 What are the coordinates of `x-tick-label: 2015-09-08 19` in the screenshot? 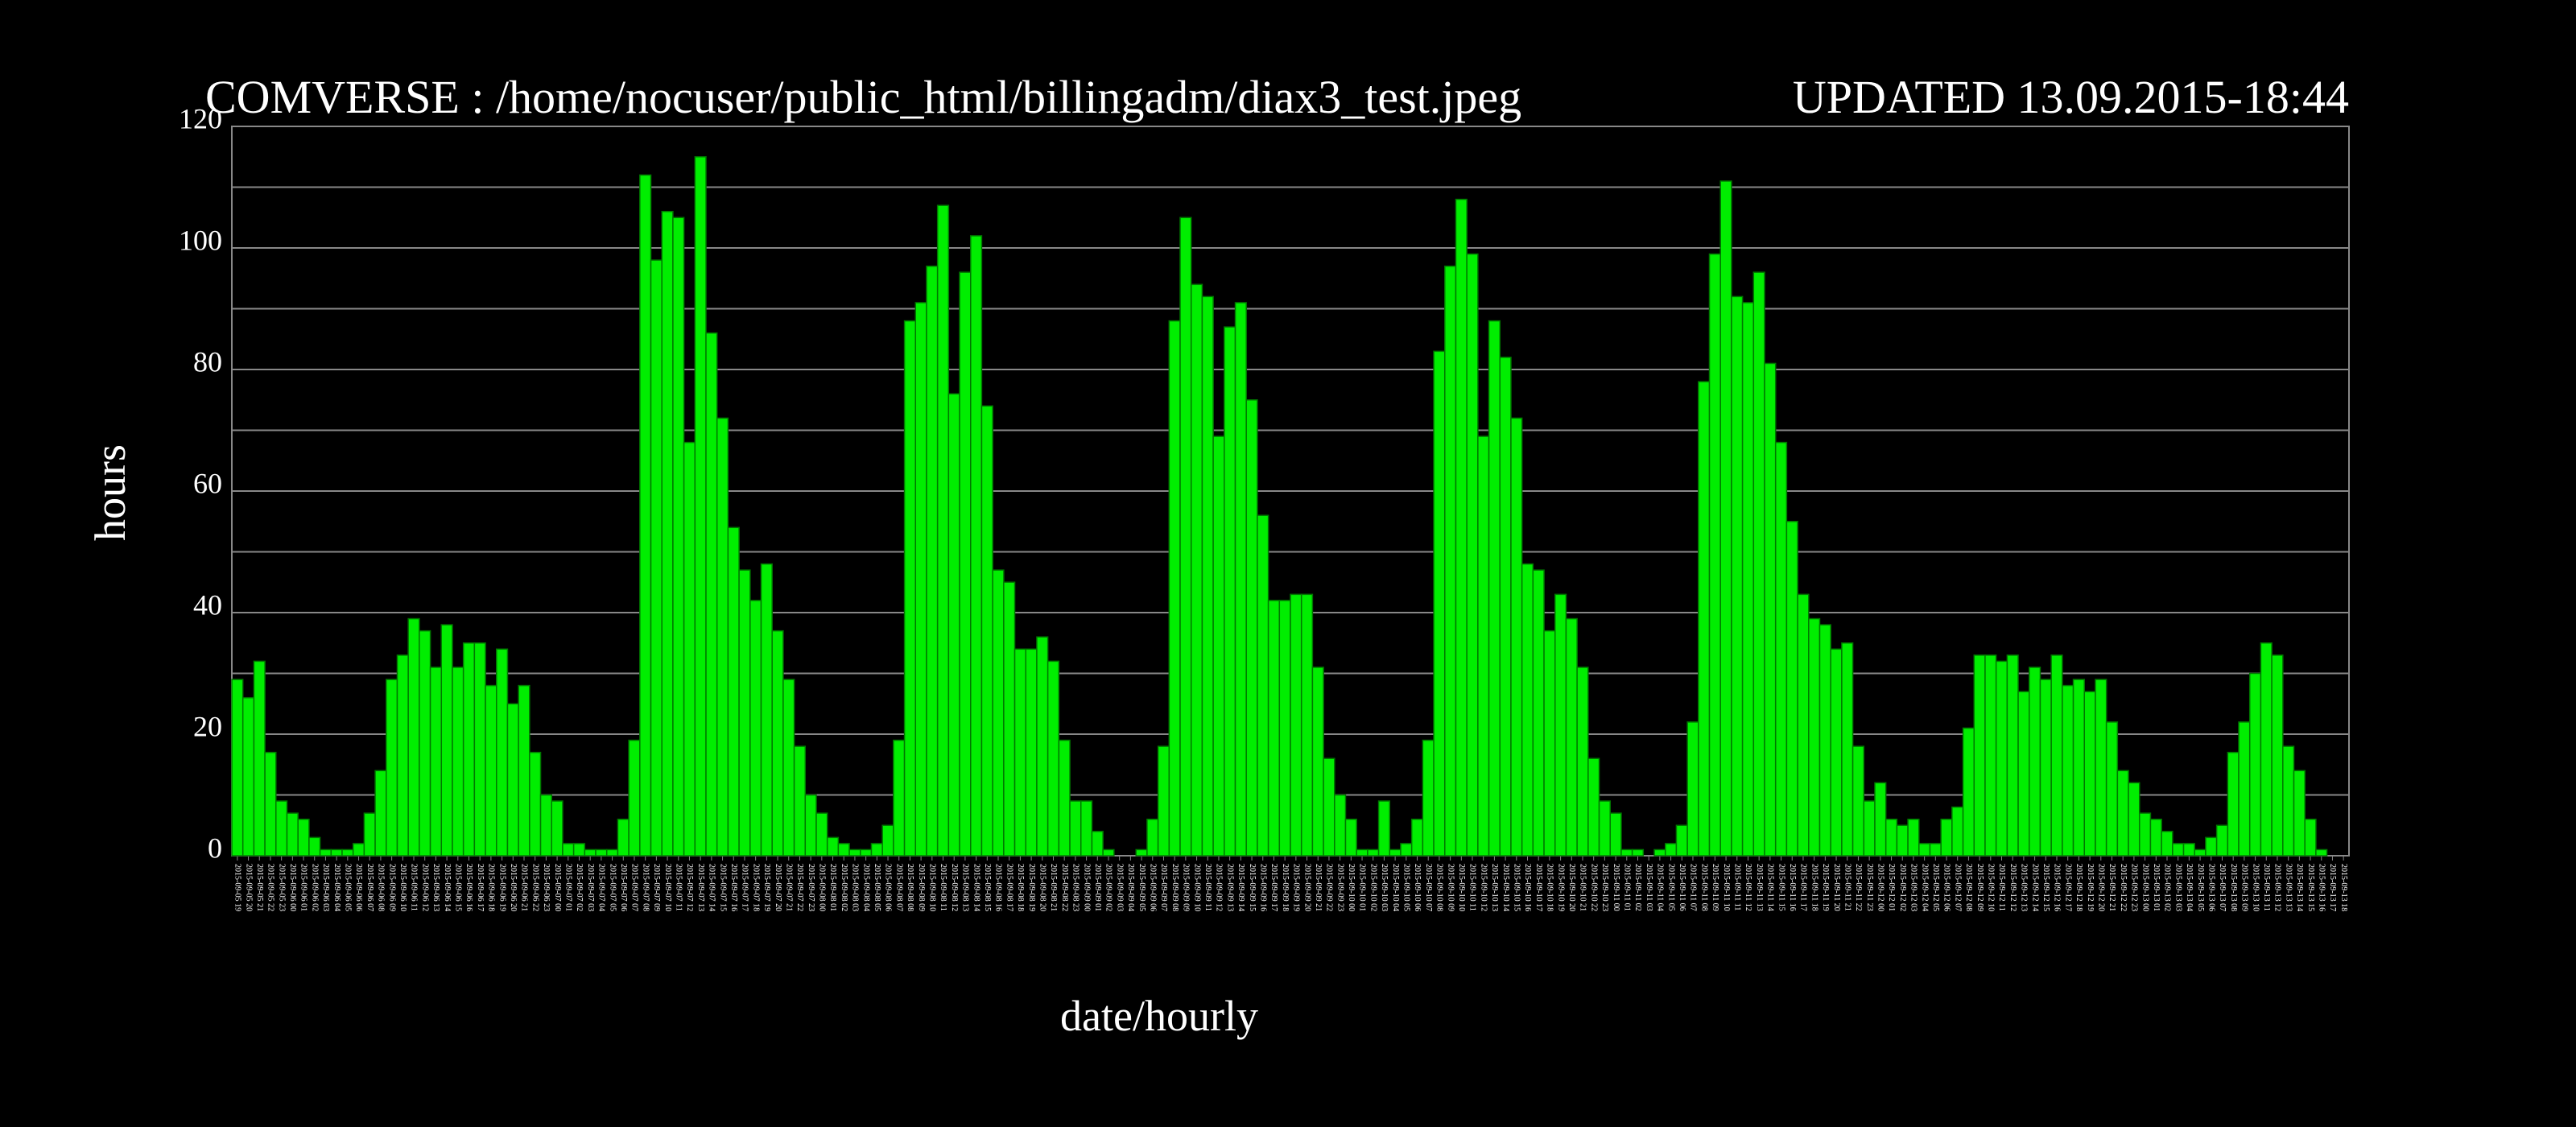 It's located at (1031, 887).